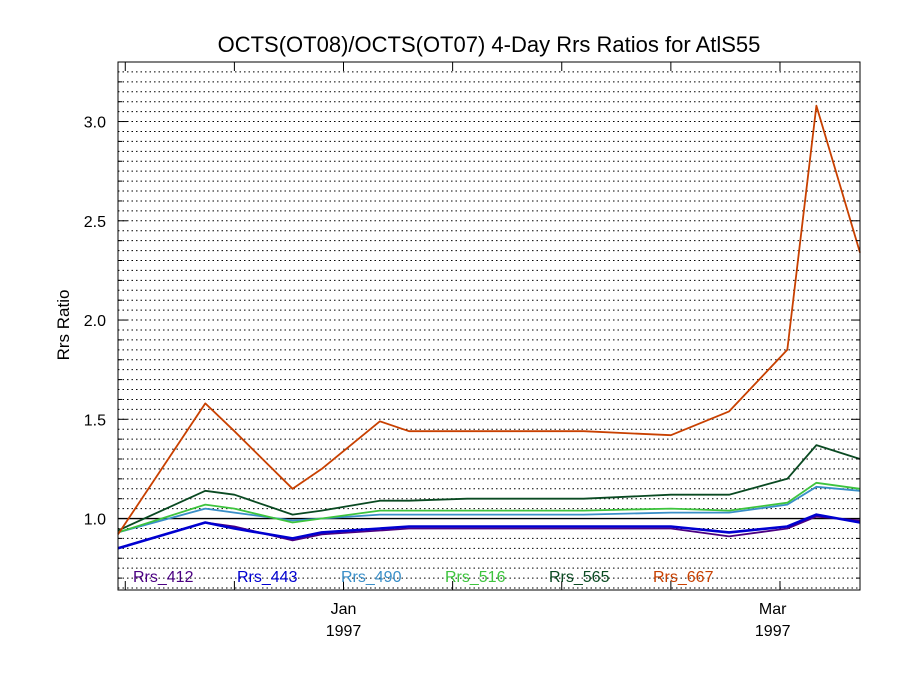 The height and width of the screenshot is (675, 900). What do you see at coordinates (63, 325) in the screenshot?
I see `y-axis-label: Rrs Ratio` at bounding box center [63, 325].